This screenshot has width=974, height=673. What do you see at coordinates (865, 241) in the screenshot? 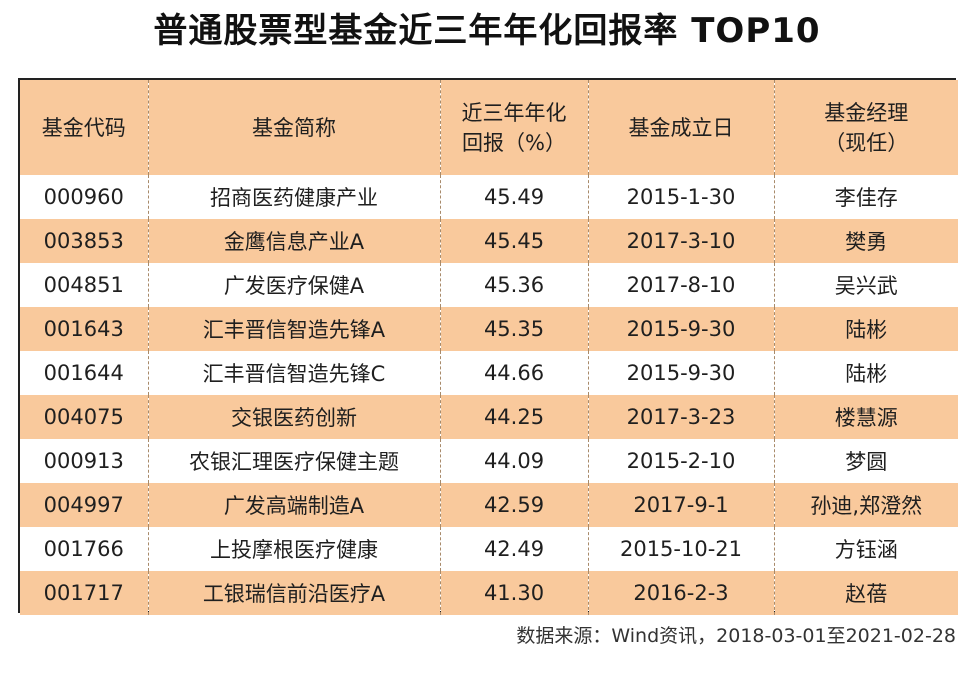
I see `cell-fund-manager: 樊勇` at bounding box center [865, 241].